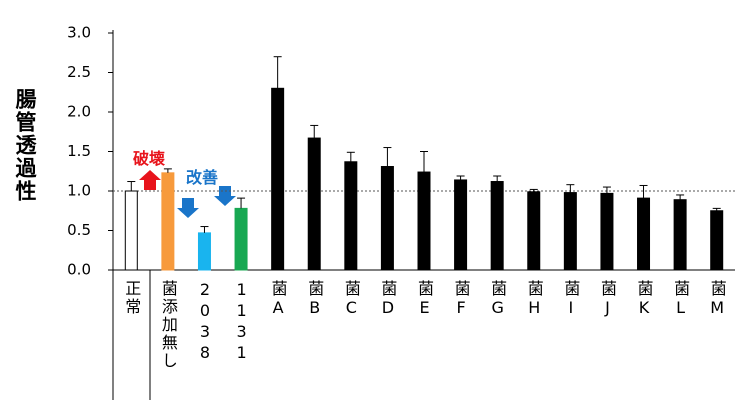 The image size is (750, 400). I want to click on x-tick-label: 正常, so click(132, 298).